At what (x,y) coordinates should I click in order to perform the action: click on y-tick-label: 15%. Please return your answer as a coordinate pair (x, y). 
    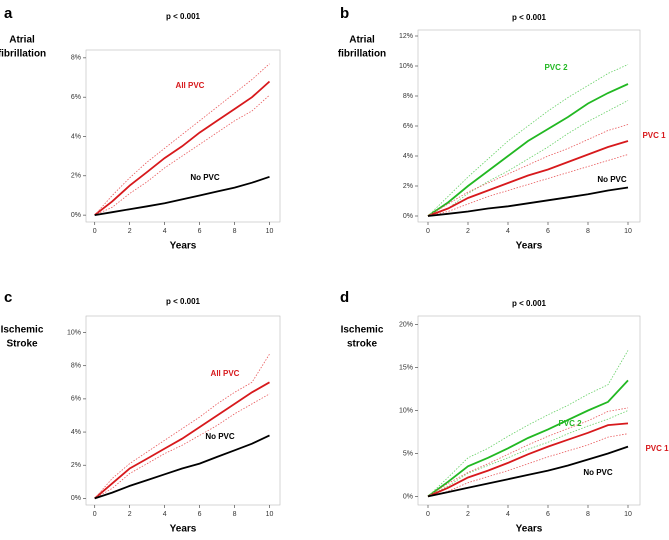
    Looking at the image, I should click on (406, 367).